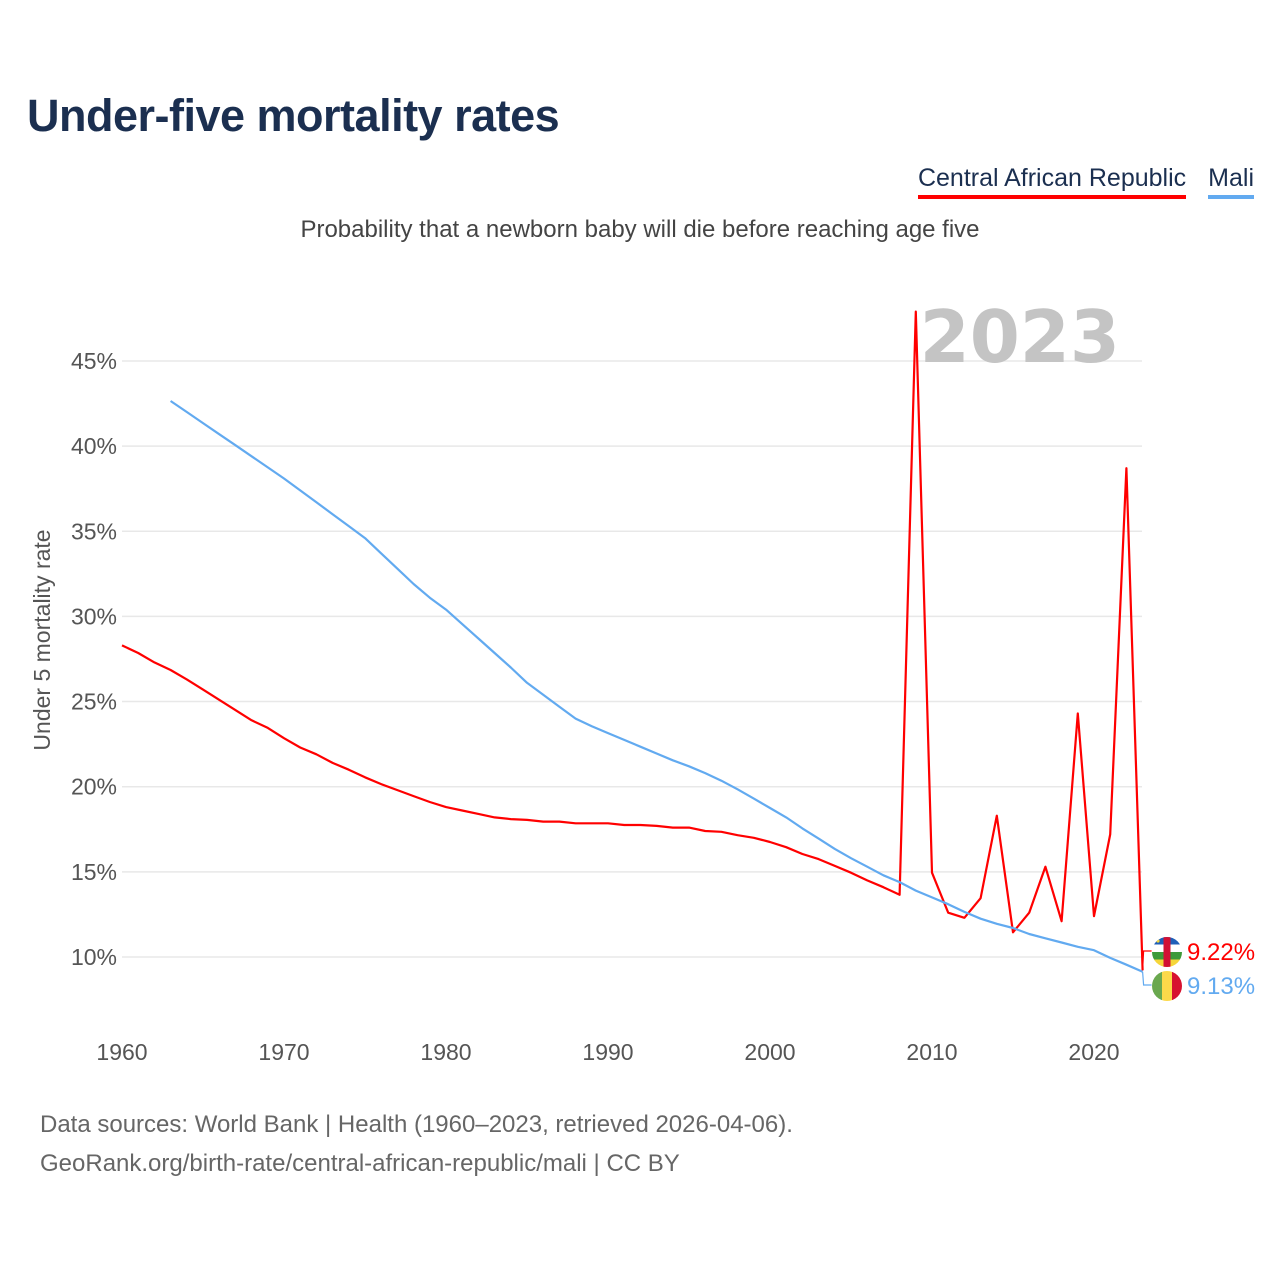 The height and width of the screenshot is (1280, 1280). What do you see at coordinates (94, 957) in the screenshot?
I see `y-tick-label: 10%` at bounding box center [94, 957].